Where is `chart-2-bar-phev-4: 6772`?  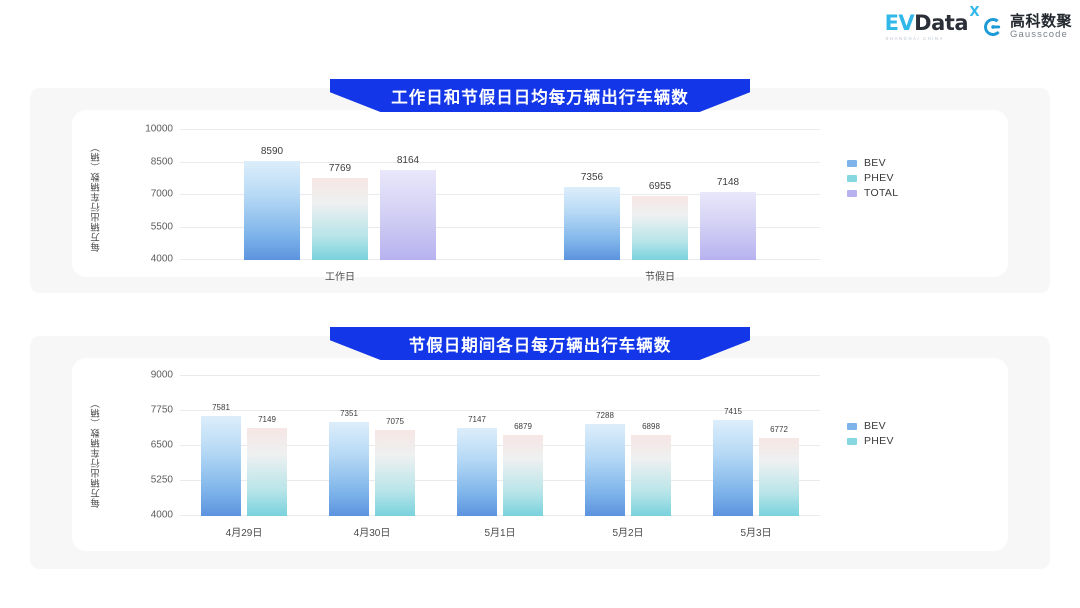 chart-2-bar-phev-4: 6772 is located at coordinates (779, 470).